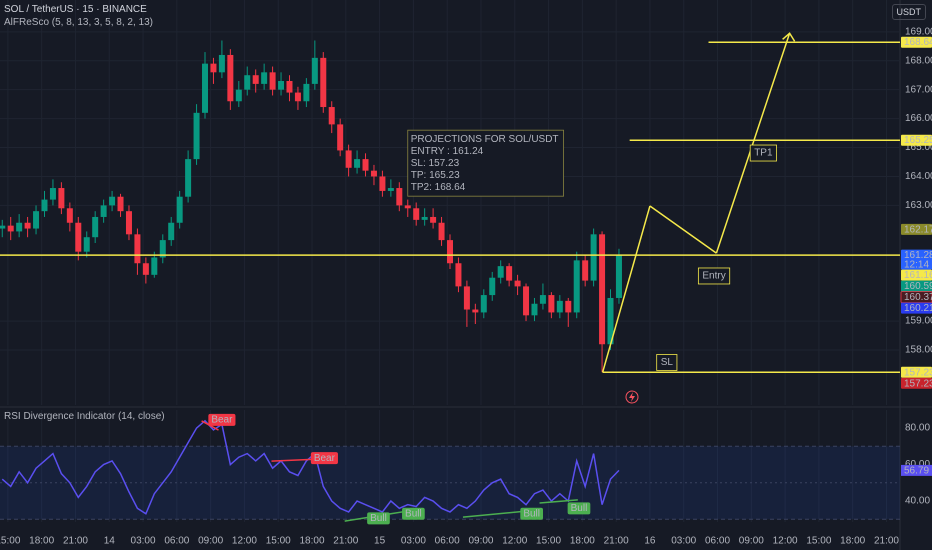 The height and width of the screenshot is (550, 932). What do you see at coordinates (78, 22) in the screenshot?
I see `indicator-title: AlFReSco (5, 8, 13, 3, 5, 8, 2, 13)` at bounding box center [78, 22].